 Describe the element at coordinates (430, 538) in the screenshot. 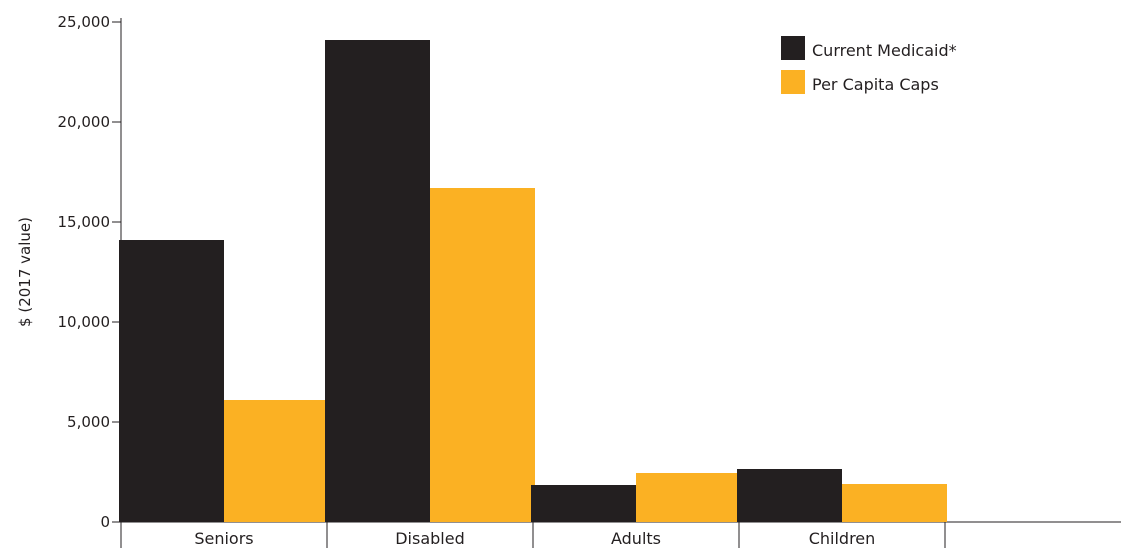

I see `x-tick-label-disabled: Disabled` at that location.